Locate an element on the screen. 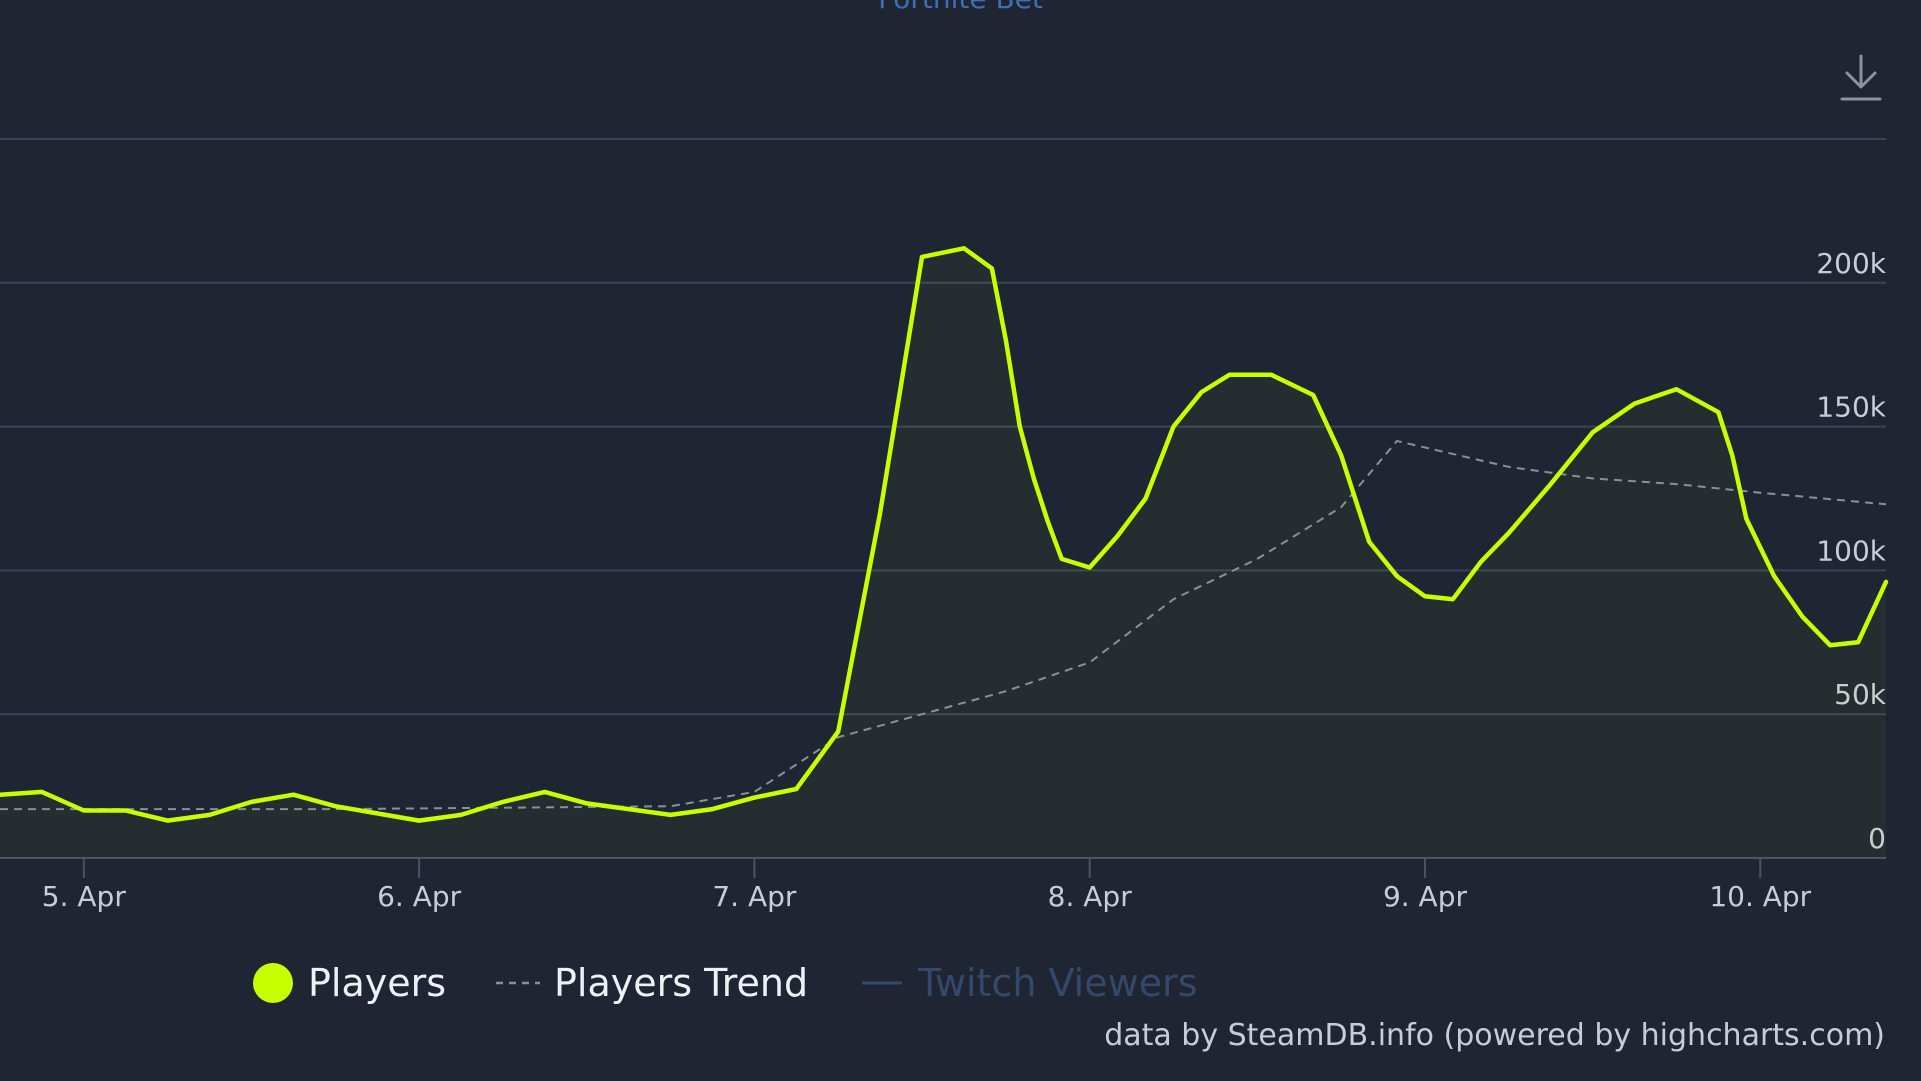  legend-label-players-trend: Players Trend is located at coordinates (681, 983).